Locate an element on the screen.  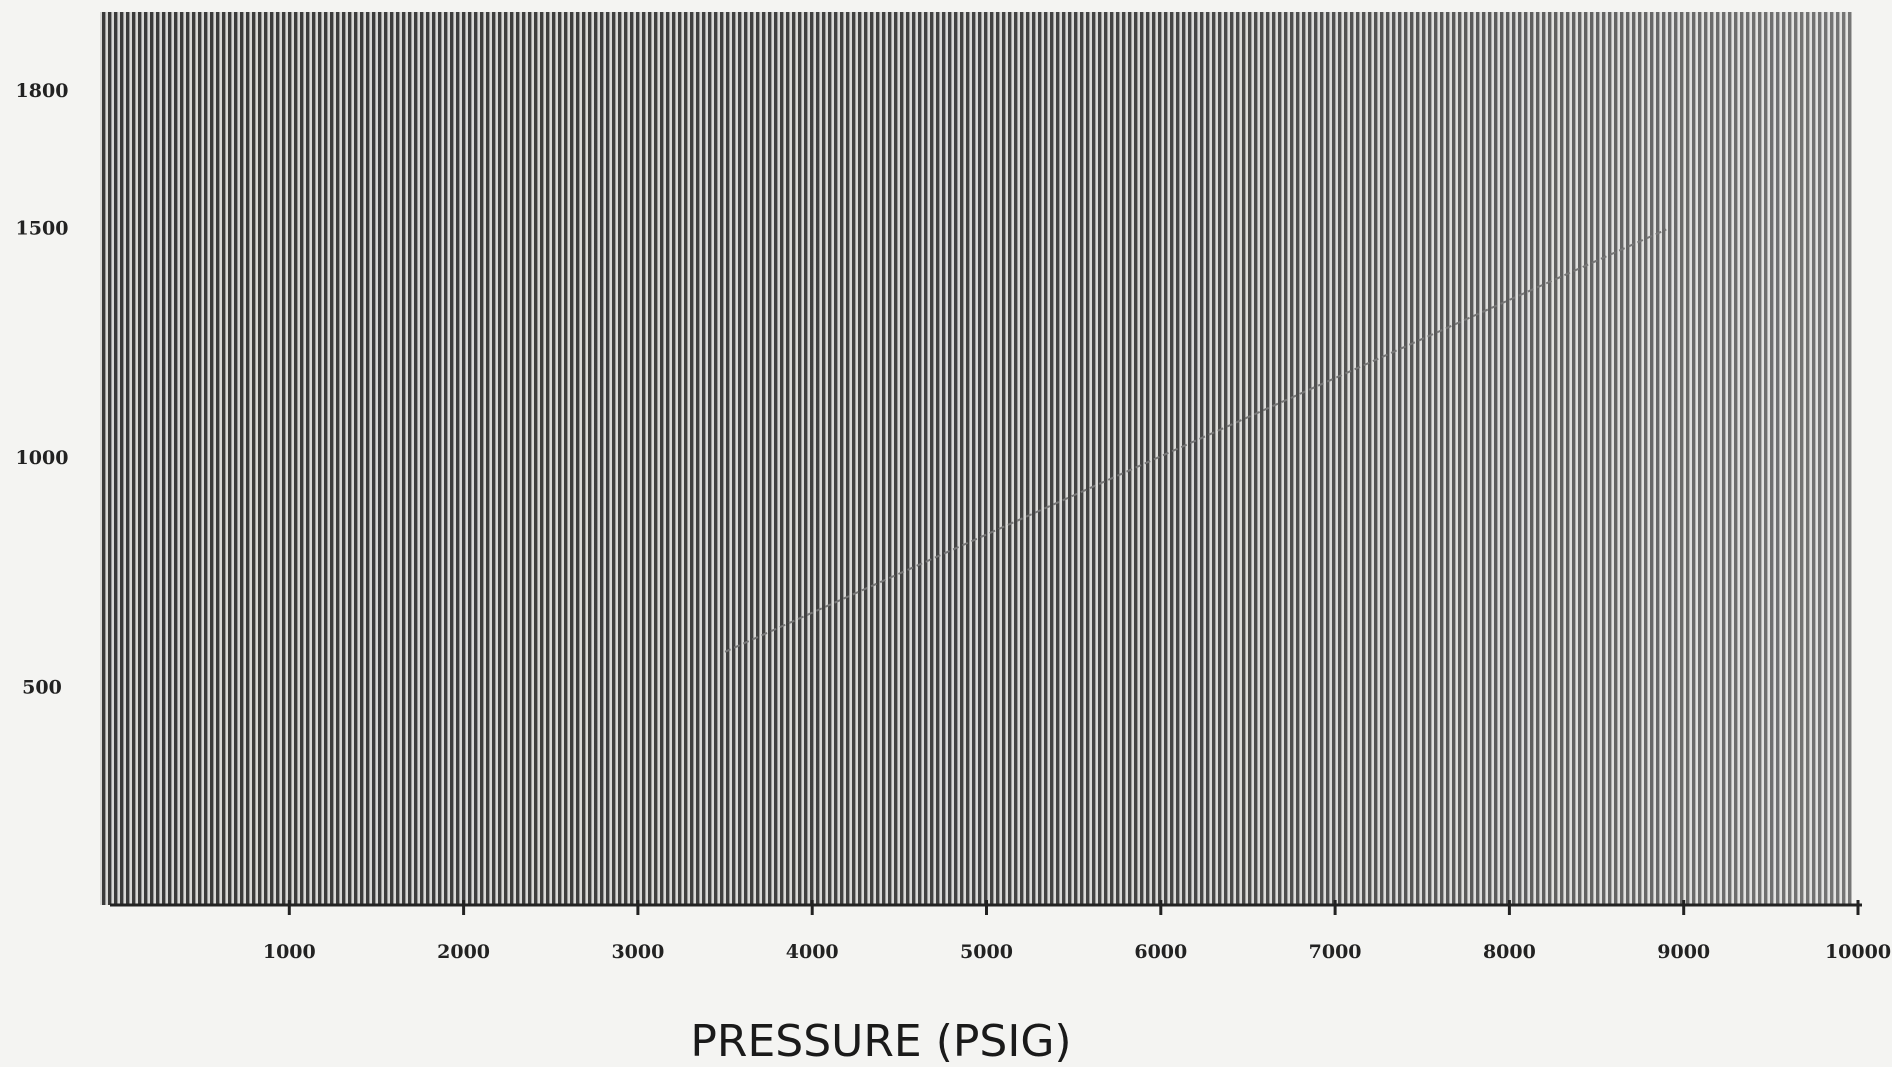
x-axis-label: PRESSURE (PSIG) is located at coordinates (880, 1041).